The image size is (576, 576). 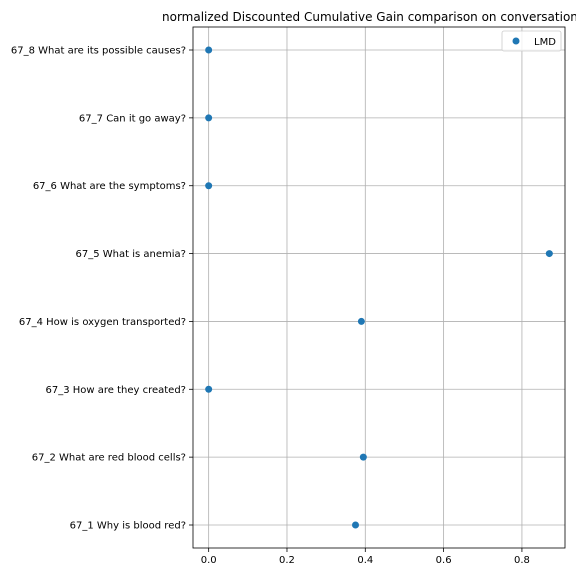 What do you see at coordinates (444, 560) in the screenshot?
I see `x-tick-label: 0.6` at bounding box center [444, 560].